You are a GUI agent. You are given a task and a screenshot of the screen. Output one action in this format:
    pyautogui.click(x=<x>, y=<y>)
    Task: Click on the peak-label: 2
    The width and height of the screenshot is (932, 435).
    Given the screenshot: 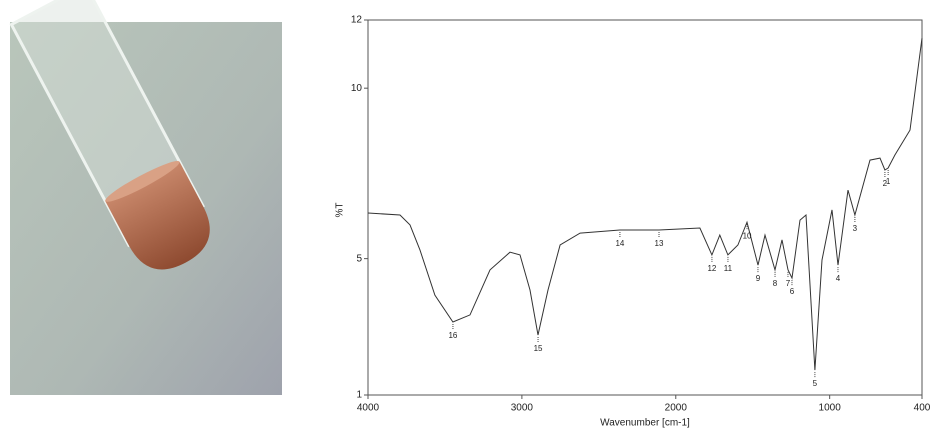 What is the action you would take?
    pyautogui.click(x=885, y=183)
    